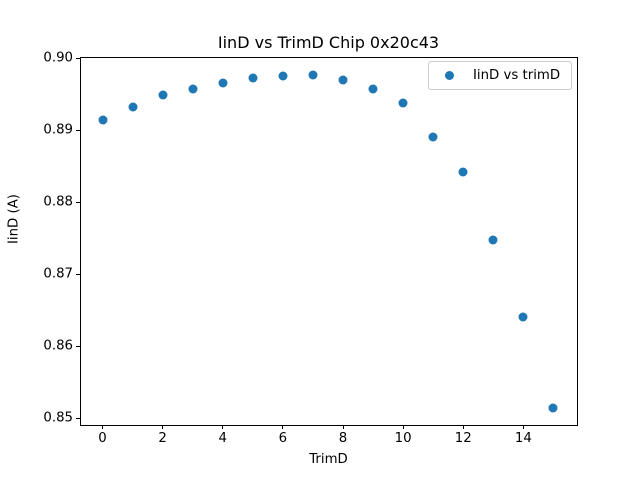 This screenshot has height=480, width=640. What do you see at coordinates (58, 418) in the screenshot?
I see `y-tick-label: 0.85` at bounding box center [58, 418].